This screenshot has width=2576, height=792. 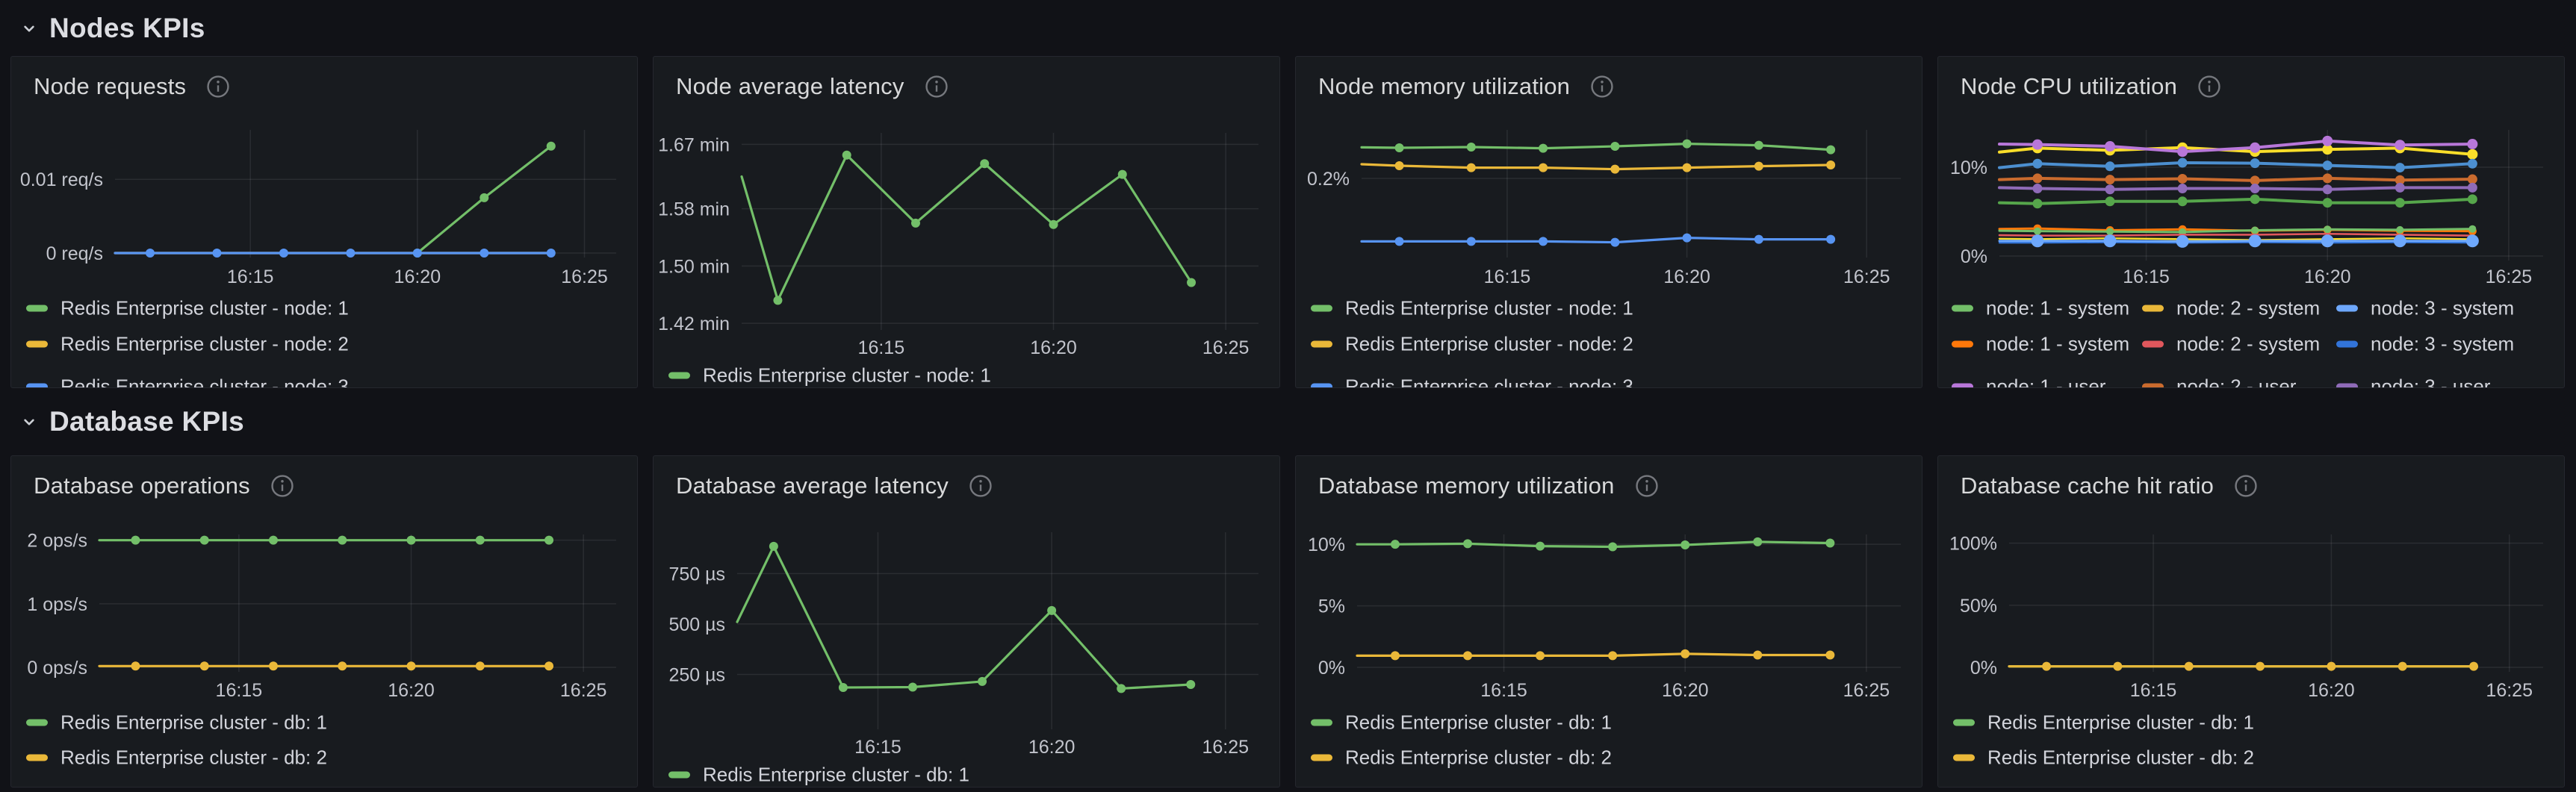 I want to click on section-header-nodes-kpis: Nodes KPIs, so click(x=1288, y=28).